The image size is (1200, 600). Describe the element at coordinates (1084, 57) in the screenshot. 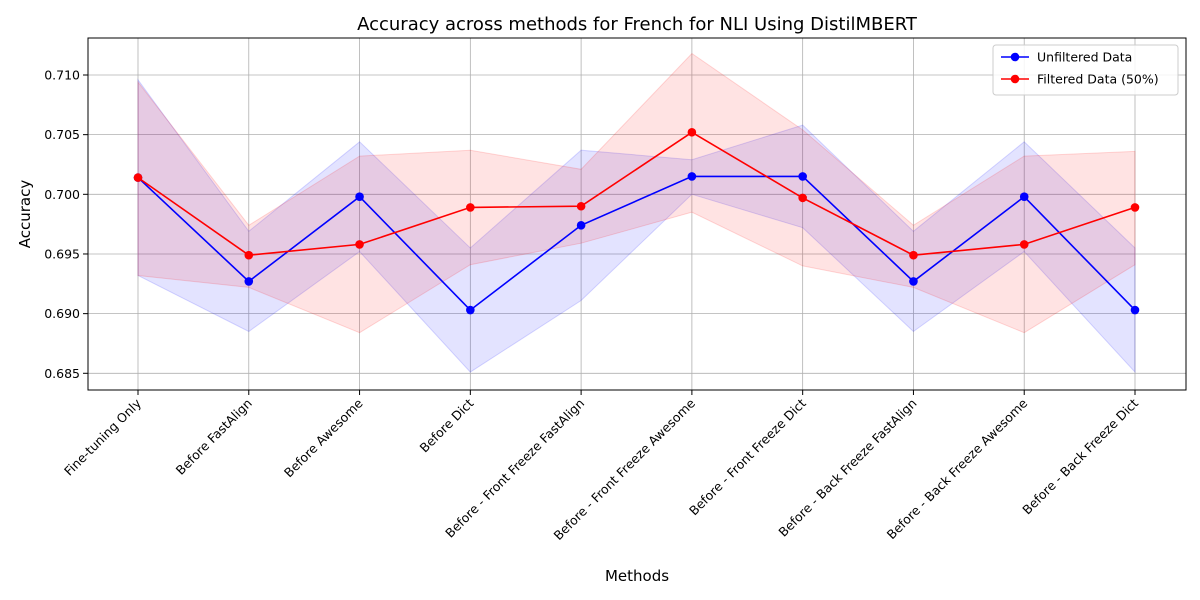

I see `legend-label: Unfiltered Data` at that location.